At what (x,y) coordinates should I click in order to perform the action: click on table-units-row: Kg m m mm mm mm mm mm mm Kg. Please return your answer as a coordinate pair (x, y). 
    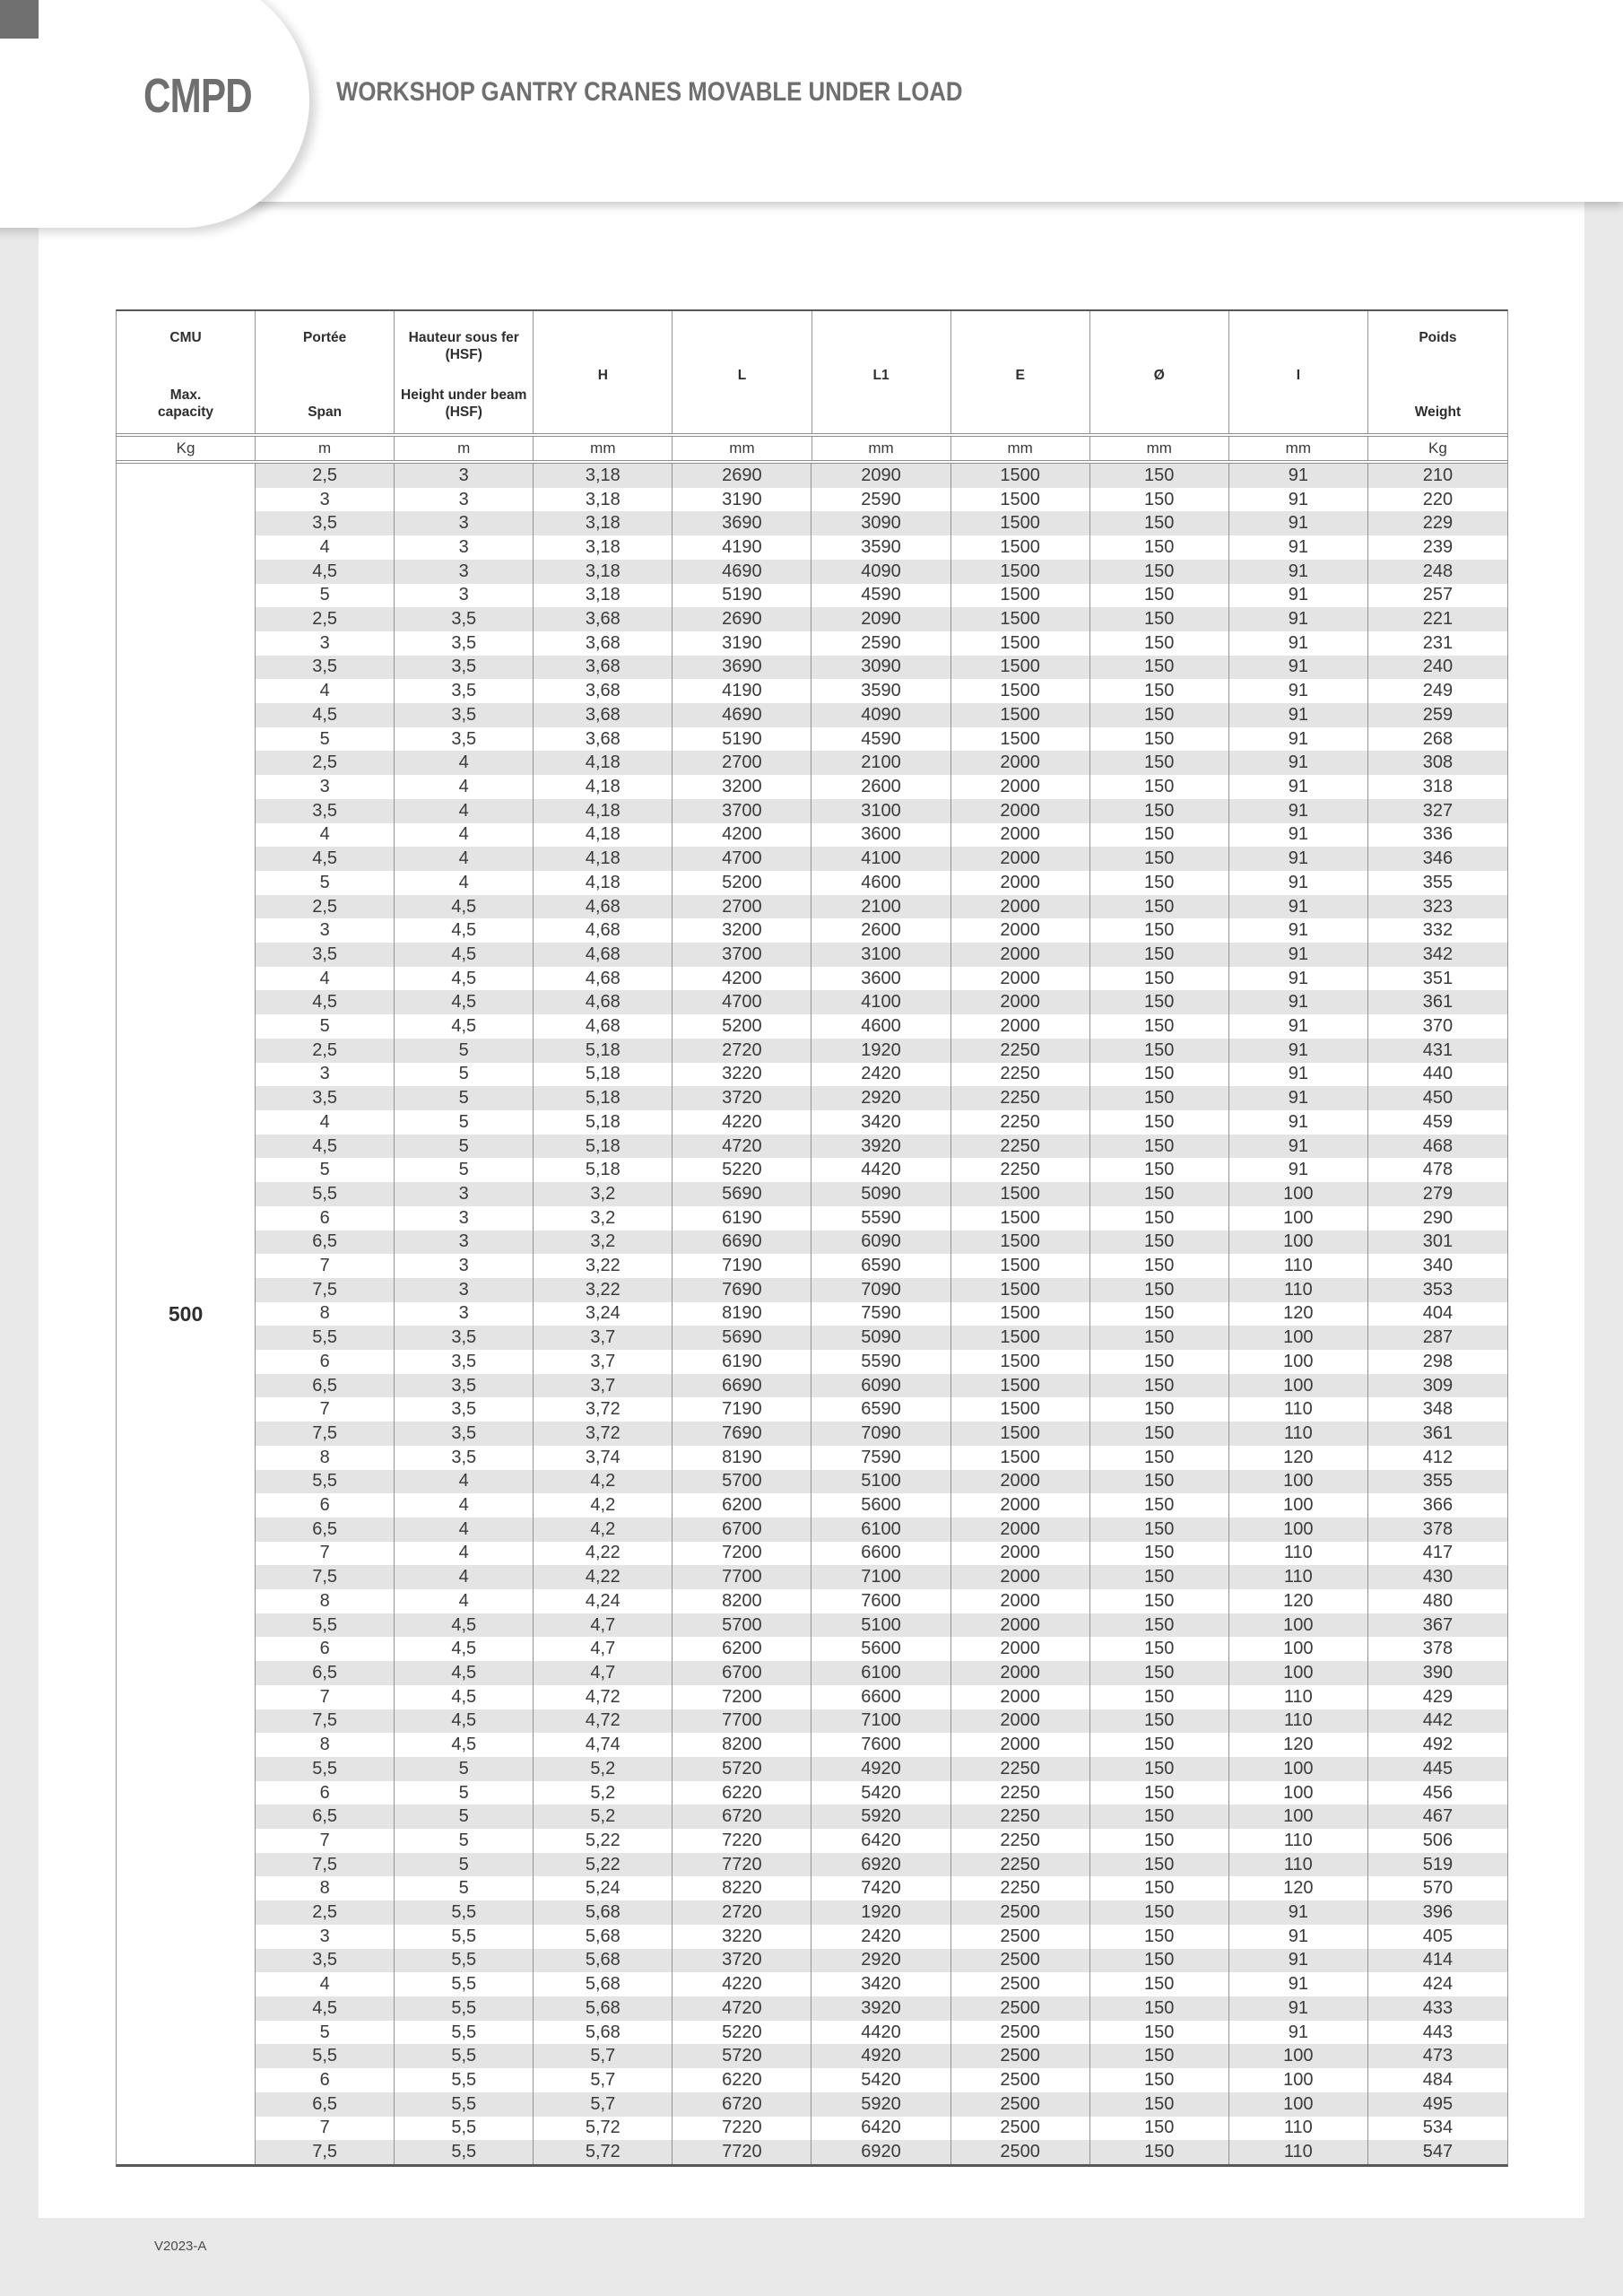
    Looking at the image, I should click on (812, 448).